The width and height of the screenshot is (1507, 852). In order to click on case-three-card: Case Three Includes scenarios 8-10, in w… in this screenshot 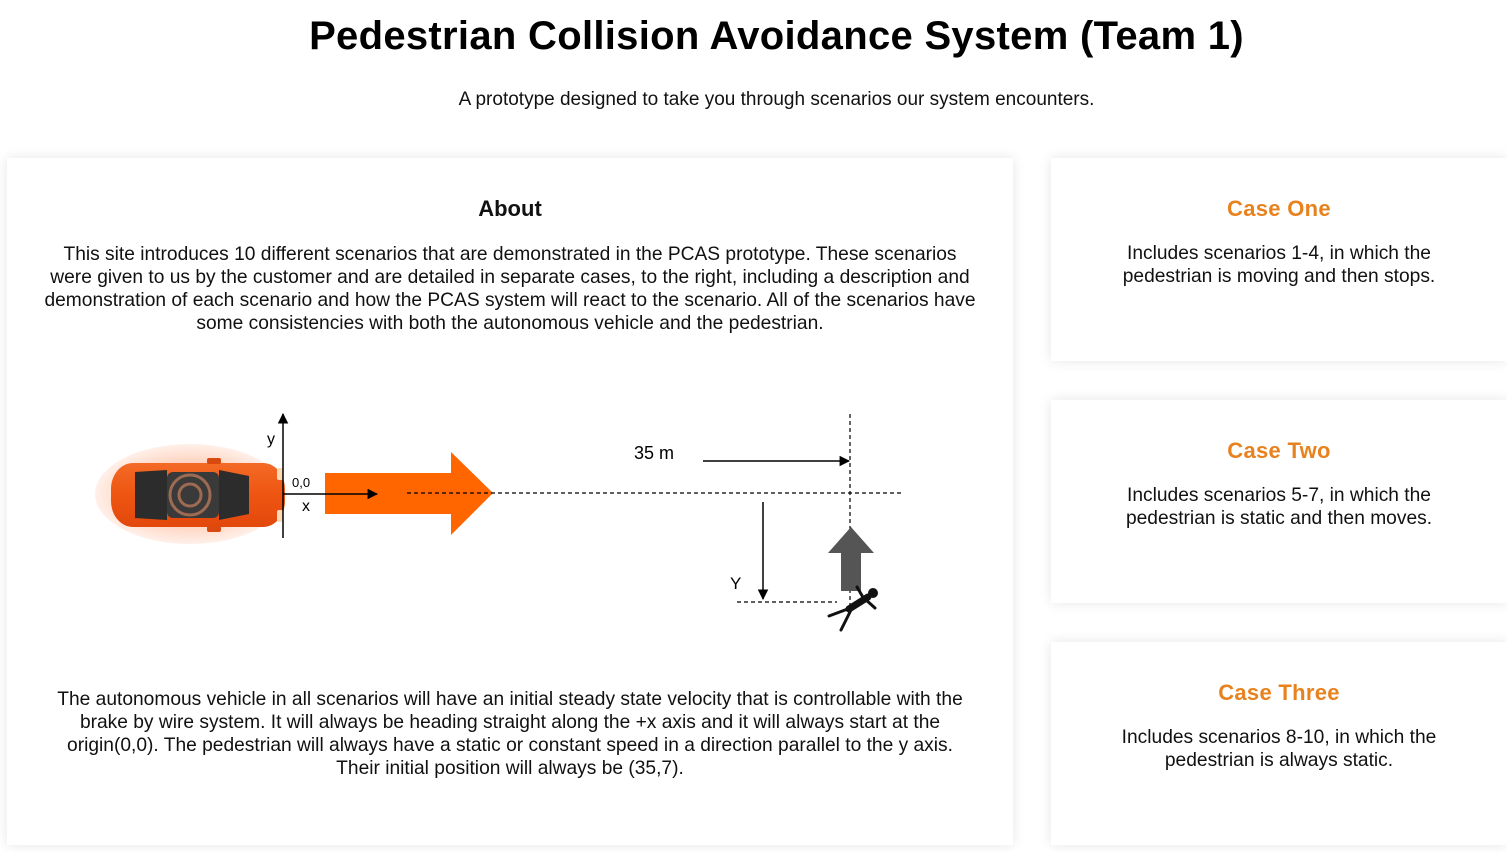, I will do `click(1279, 743)`.